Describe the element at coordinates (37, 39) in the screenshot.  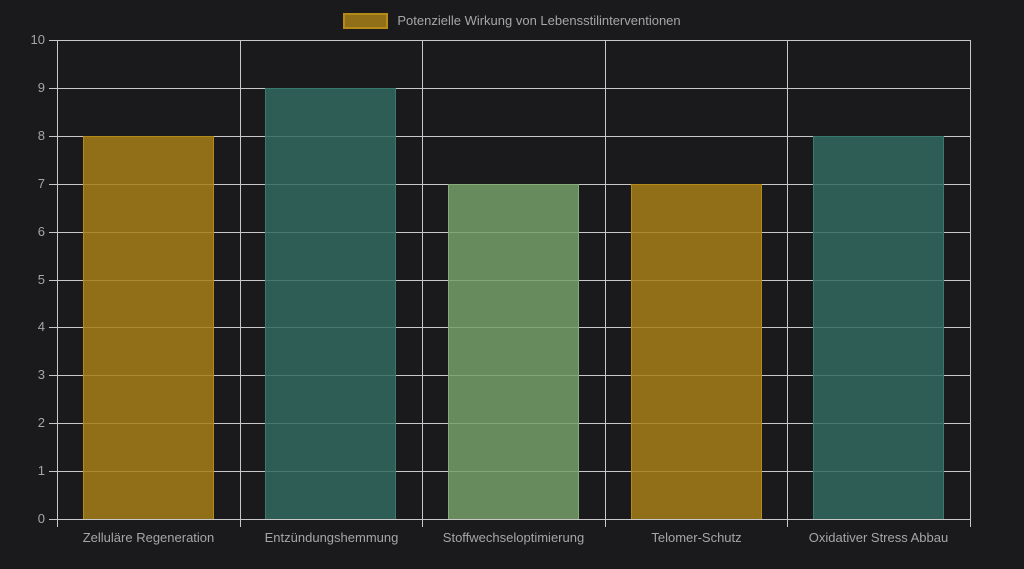
I see `y-axis-tick-label: 10` at that location.